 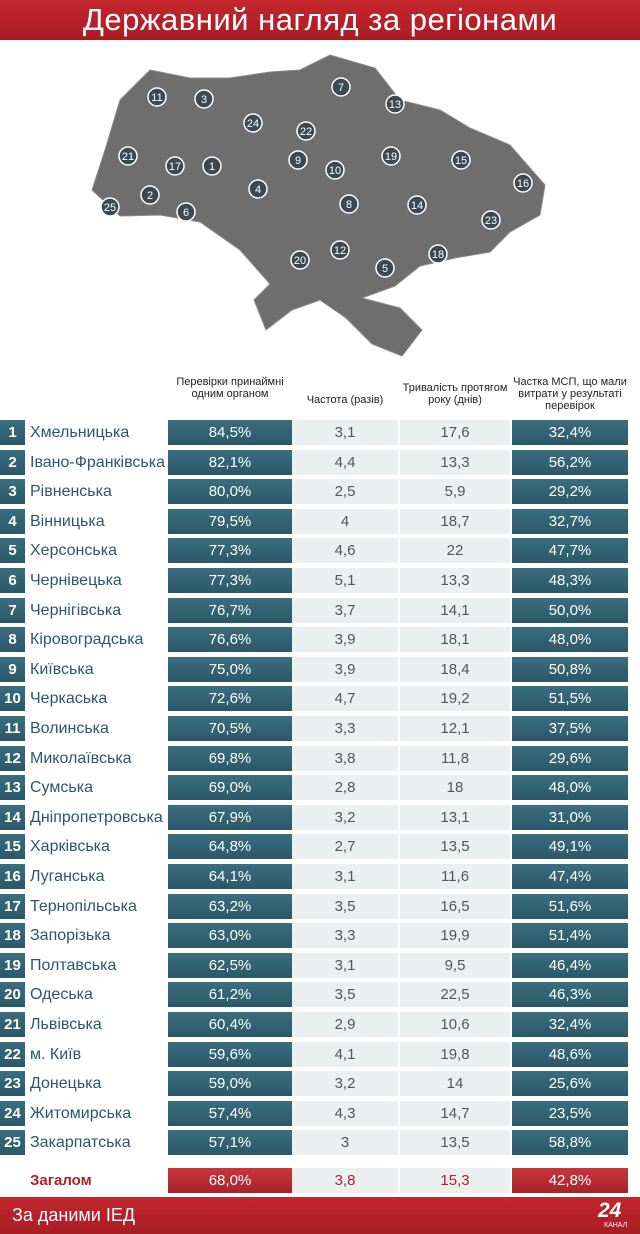 I want to click on cell: 3,3, so click(x=345, y=728).